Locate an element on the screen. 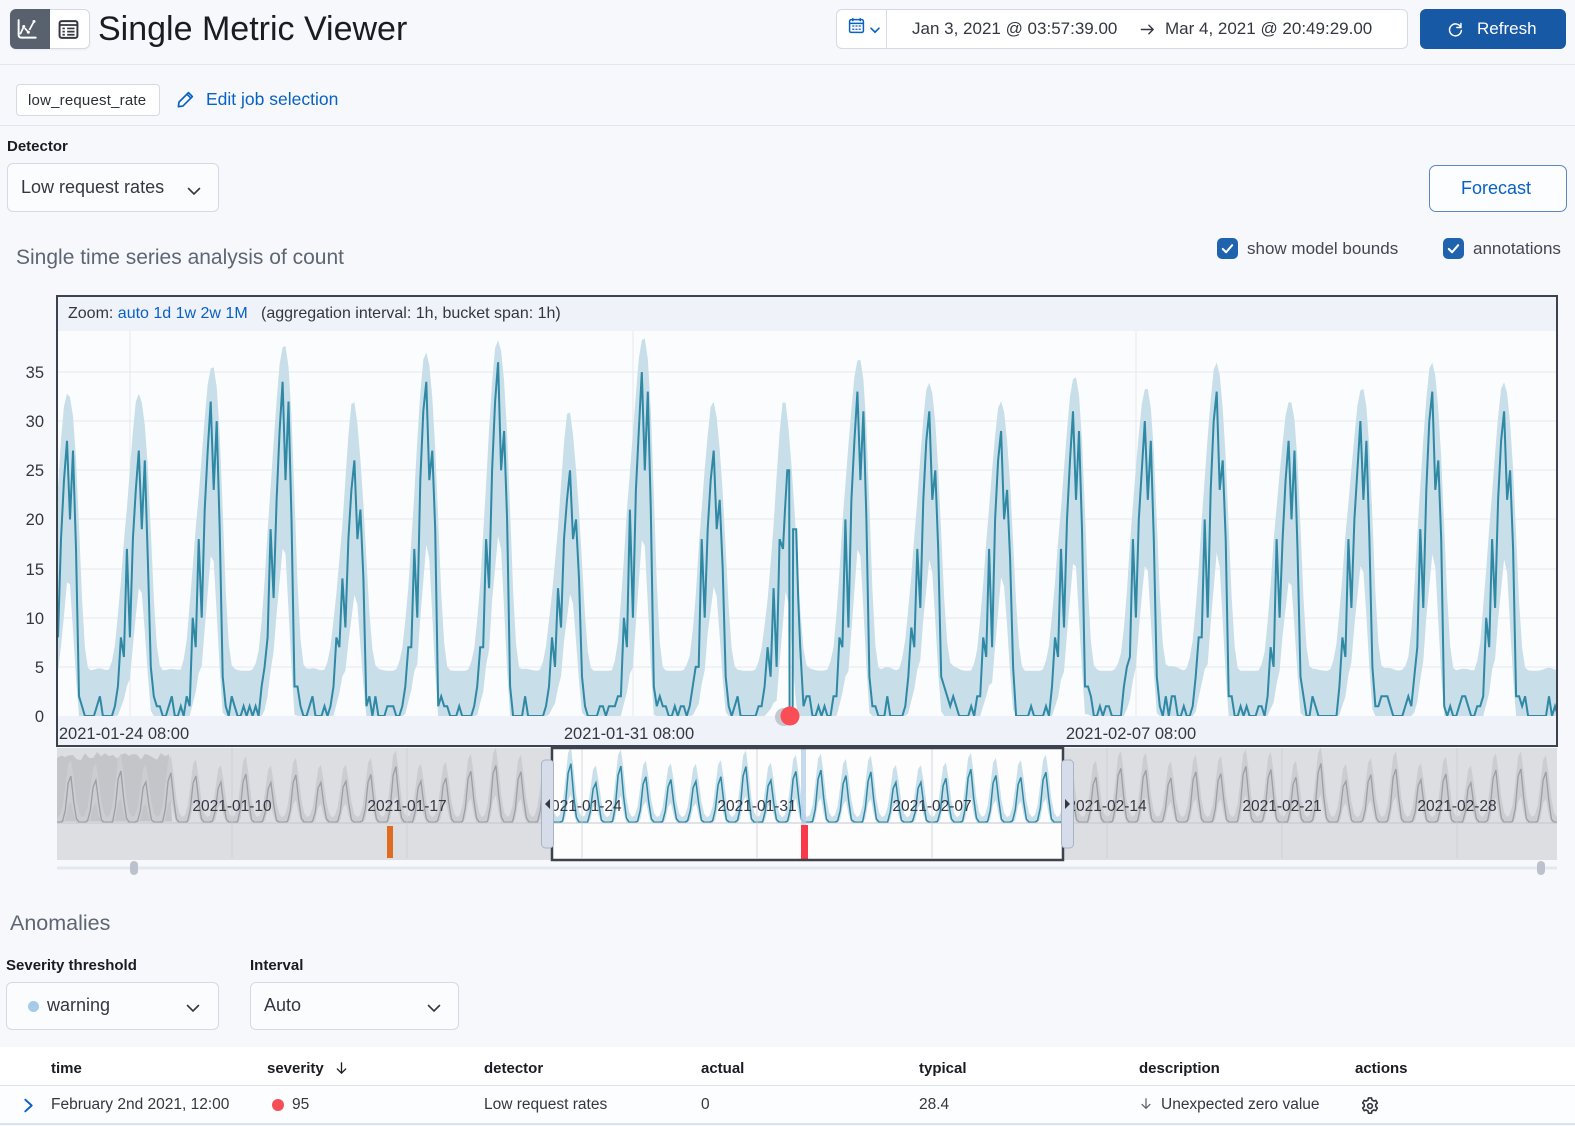 The image size is (1575, 1126). svg-text: 2021-01-10 is located at coordinates (232, 806).